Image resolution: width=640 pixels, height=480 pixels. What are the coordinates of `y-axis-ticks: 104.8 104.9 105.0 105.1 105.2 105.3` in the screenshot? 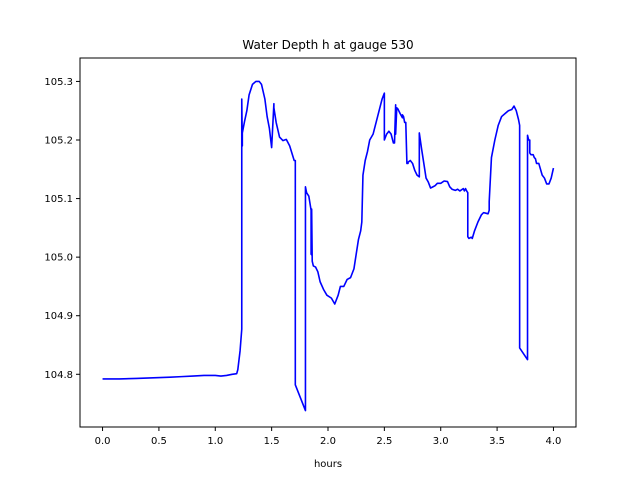 It's located at (62, 229).